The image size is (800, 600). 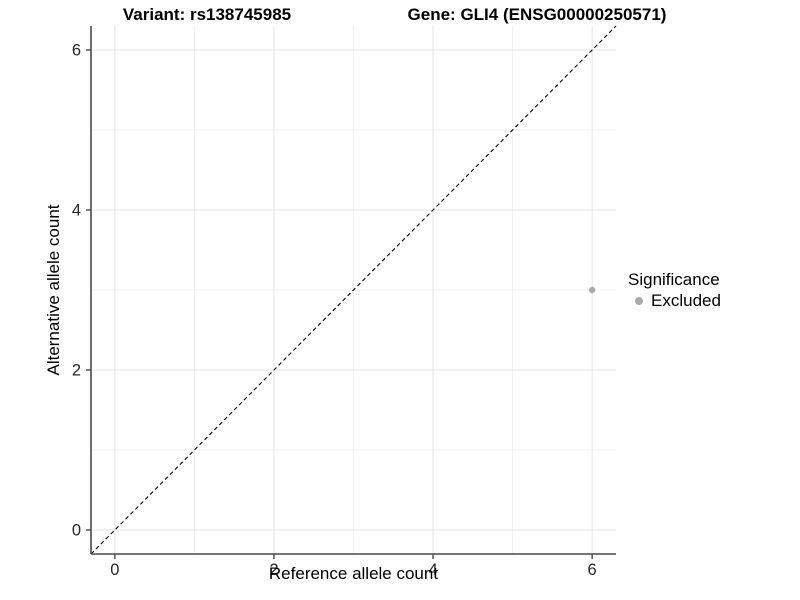 What do you see at coordinates (686, 300) in the screenshot?
I see `legend-item-label: Excluded` at bounding box center [686, 300].